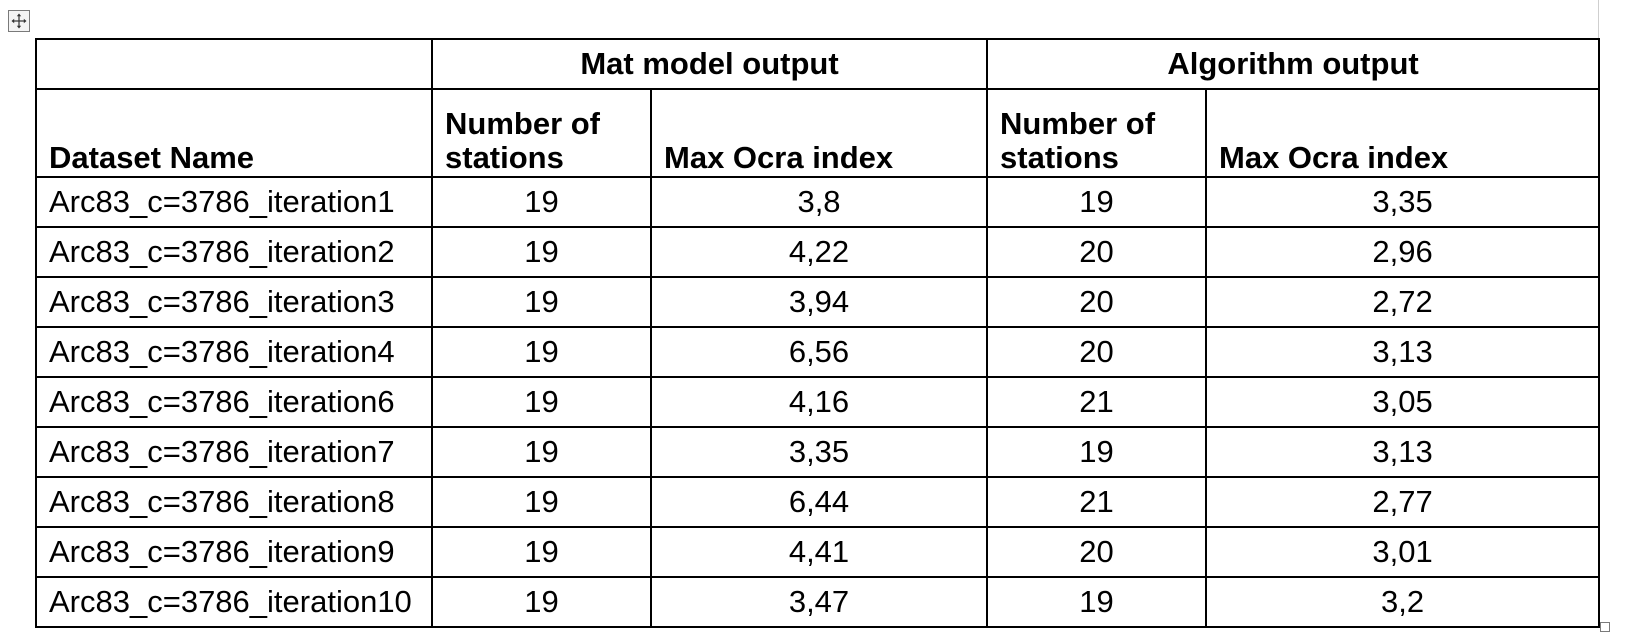 The width and height of the screenshot is (1628, 636). What do you see at coordinates (1403, 402) in the screenshot?
I see `alg-ocra-cell: 3,05` at bounding box center [1403, 402].